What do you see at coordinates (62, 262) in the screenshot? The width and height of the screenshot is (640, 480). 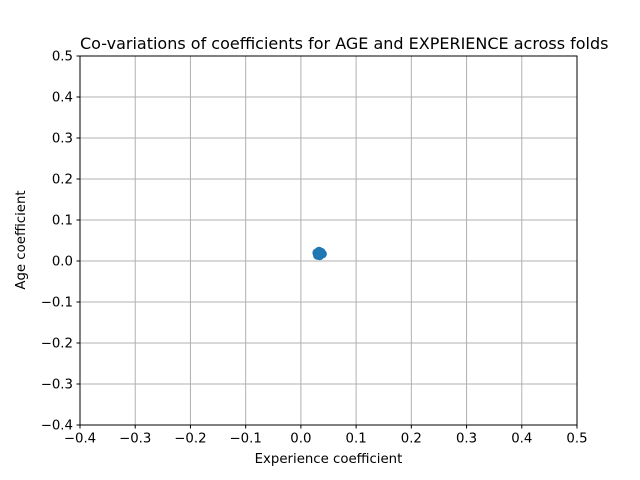 I see `y-tick-label: 0.0` at bounding box center [62, 262].